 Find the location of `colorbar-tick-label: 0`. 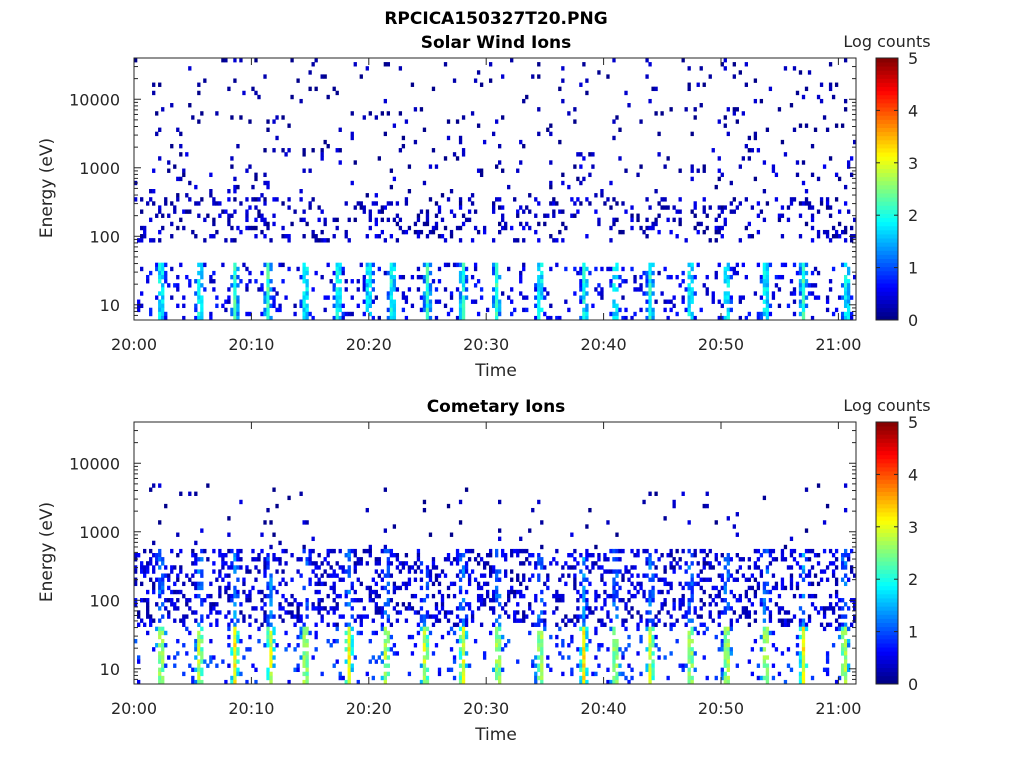

colorbar-tick-label: 0 is located at coordinates (913, 320).